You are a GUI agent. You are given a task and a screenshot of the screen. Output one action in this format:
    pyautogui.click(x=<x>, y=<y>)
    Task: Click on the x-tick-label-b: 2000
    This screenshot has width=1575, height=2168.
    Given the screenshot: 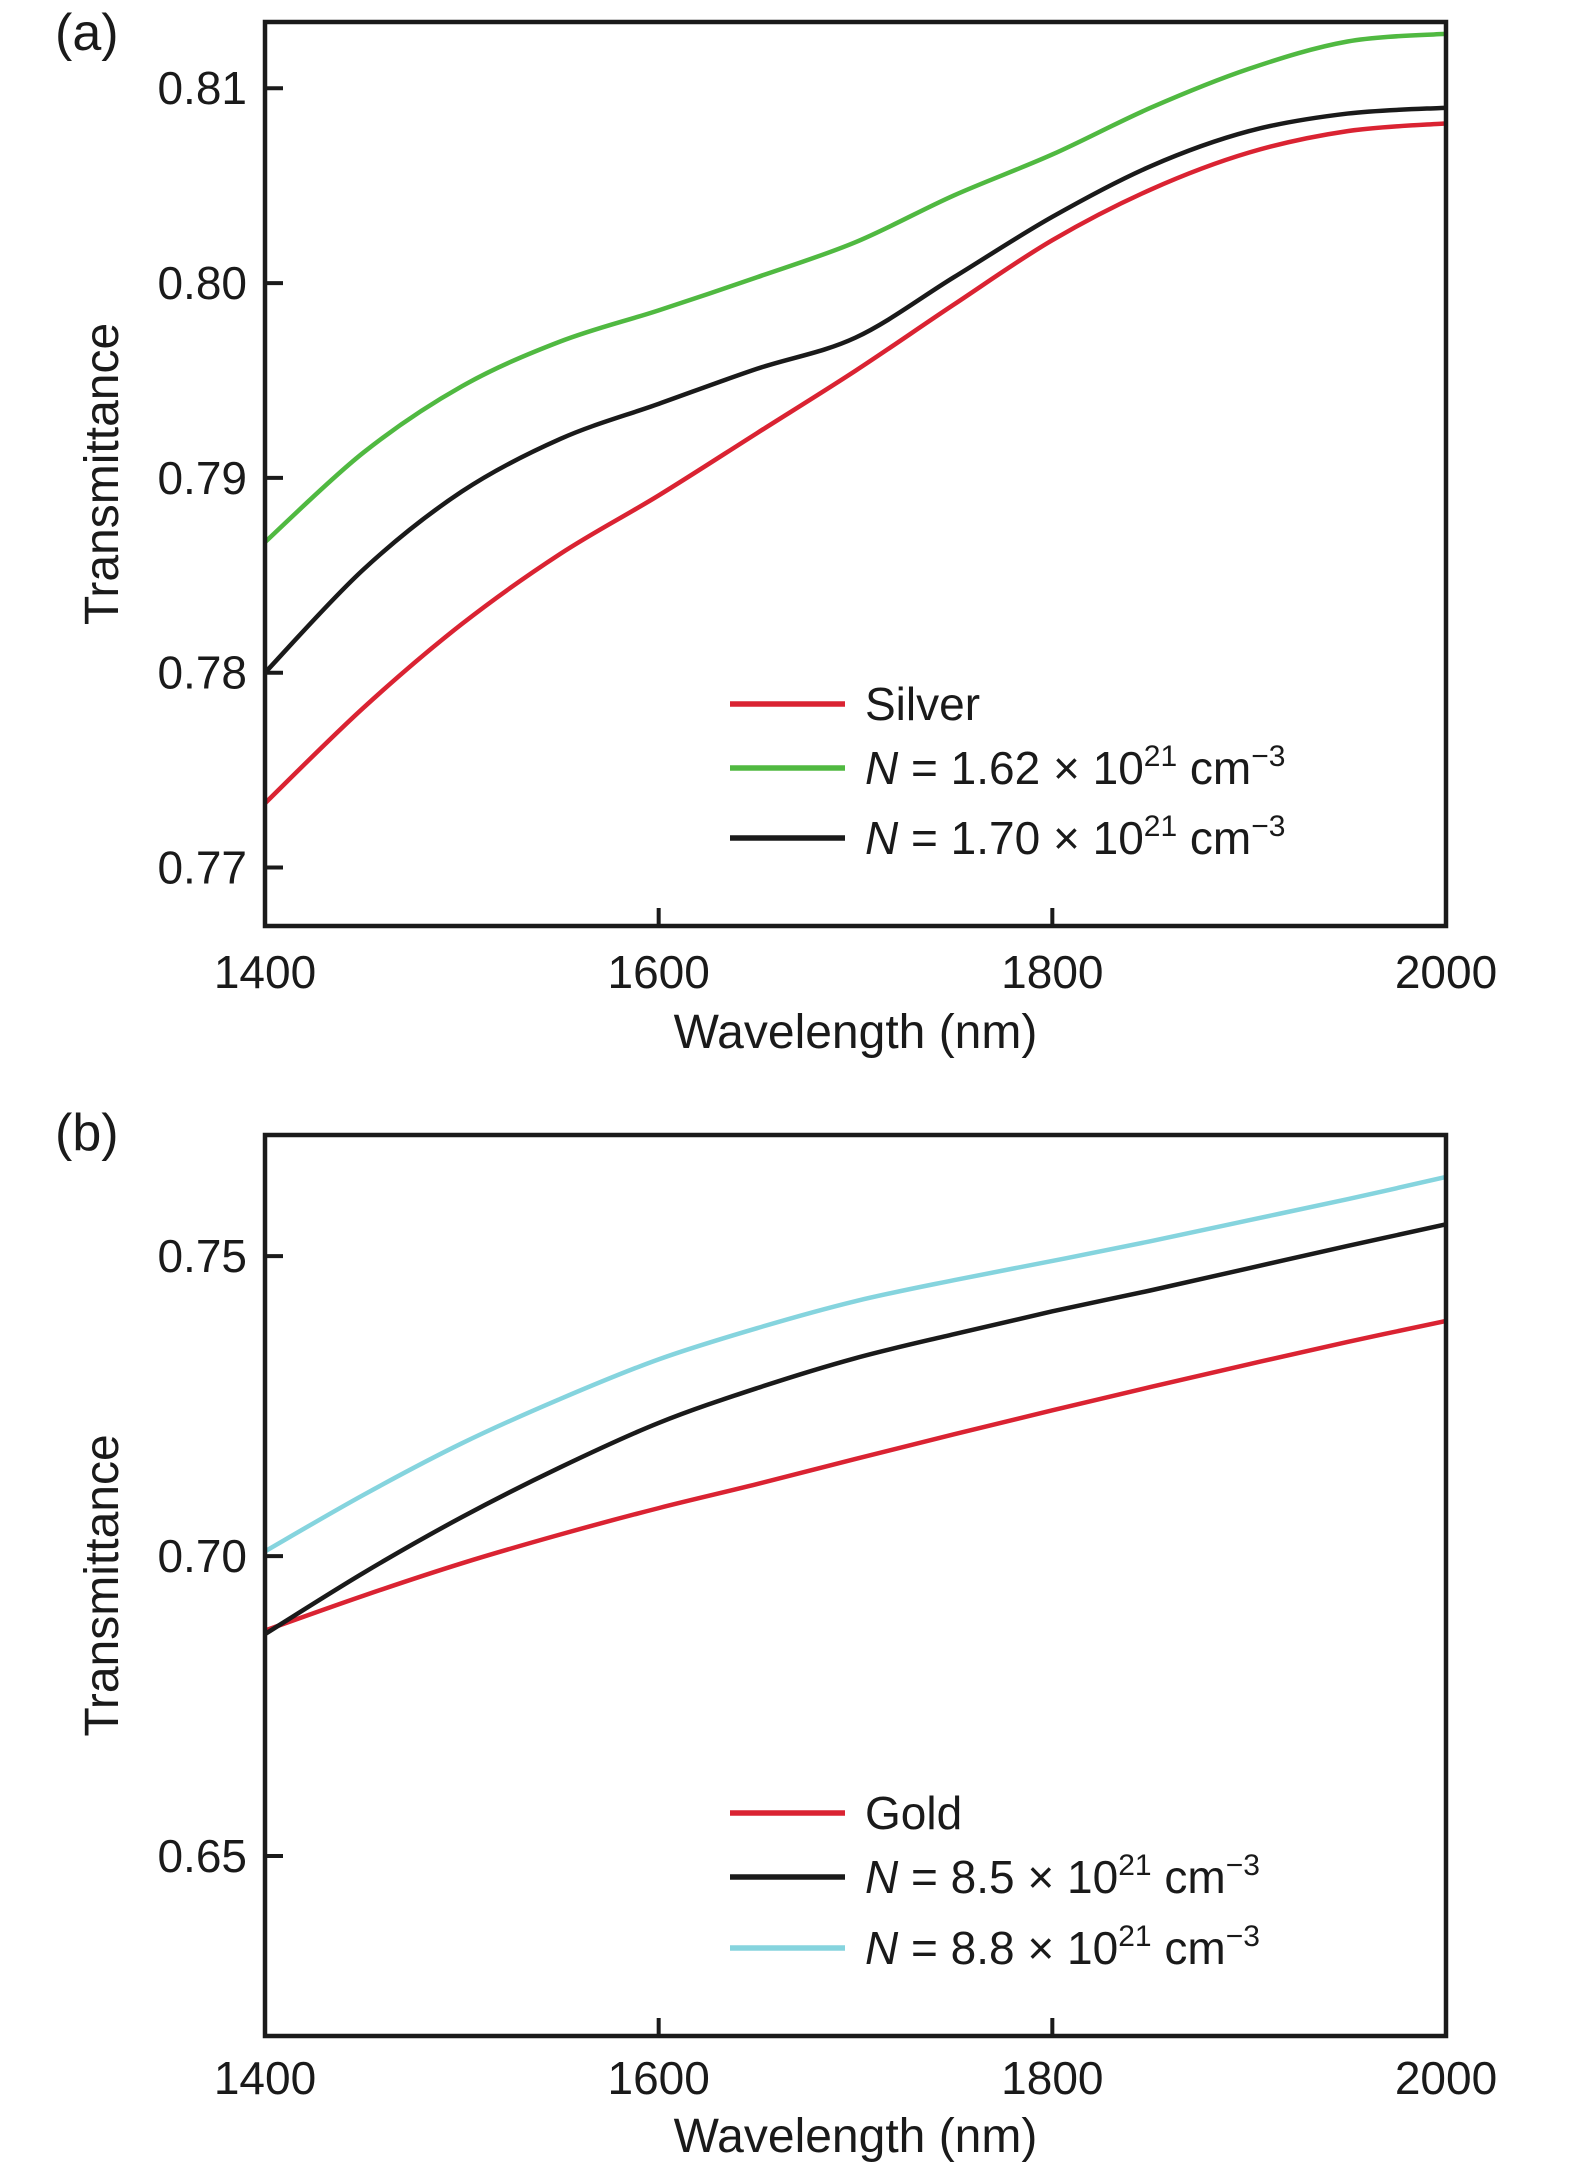 What is the action you would take?
    pyautogui.click(x=1446, y=2078)
    